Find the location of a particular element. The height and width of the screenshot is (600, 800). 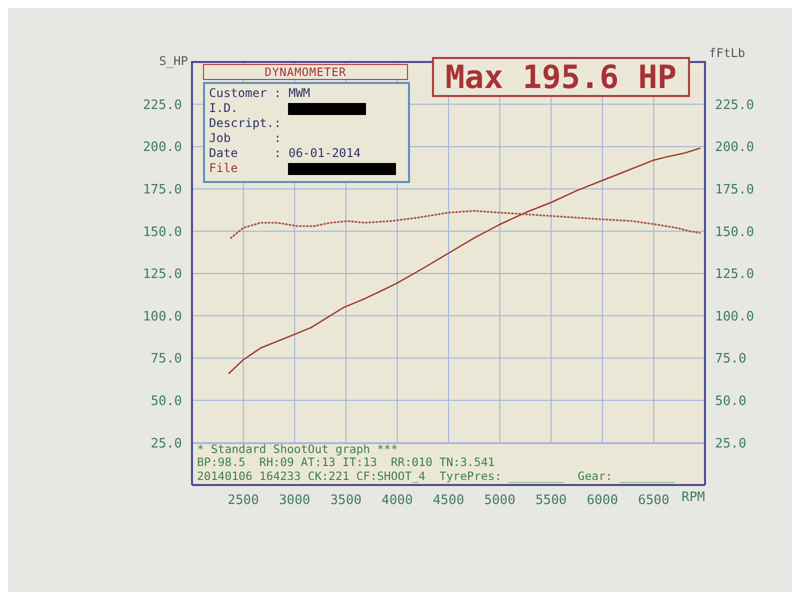

x-tick-label: 5000 is located at coordinates (500, 500).